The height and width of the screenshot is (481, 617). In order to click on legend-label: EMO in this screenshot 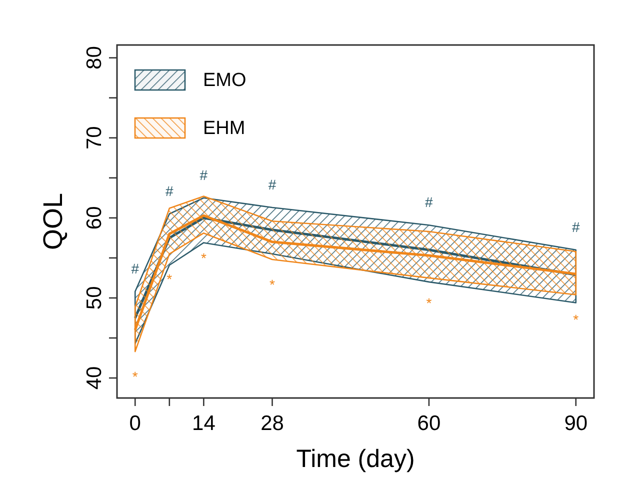, I will do `click(224, 80)`.